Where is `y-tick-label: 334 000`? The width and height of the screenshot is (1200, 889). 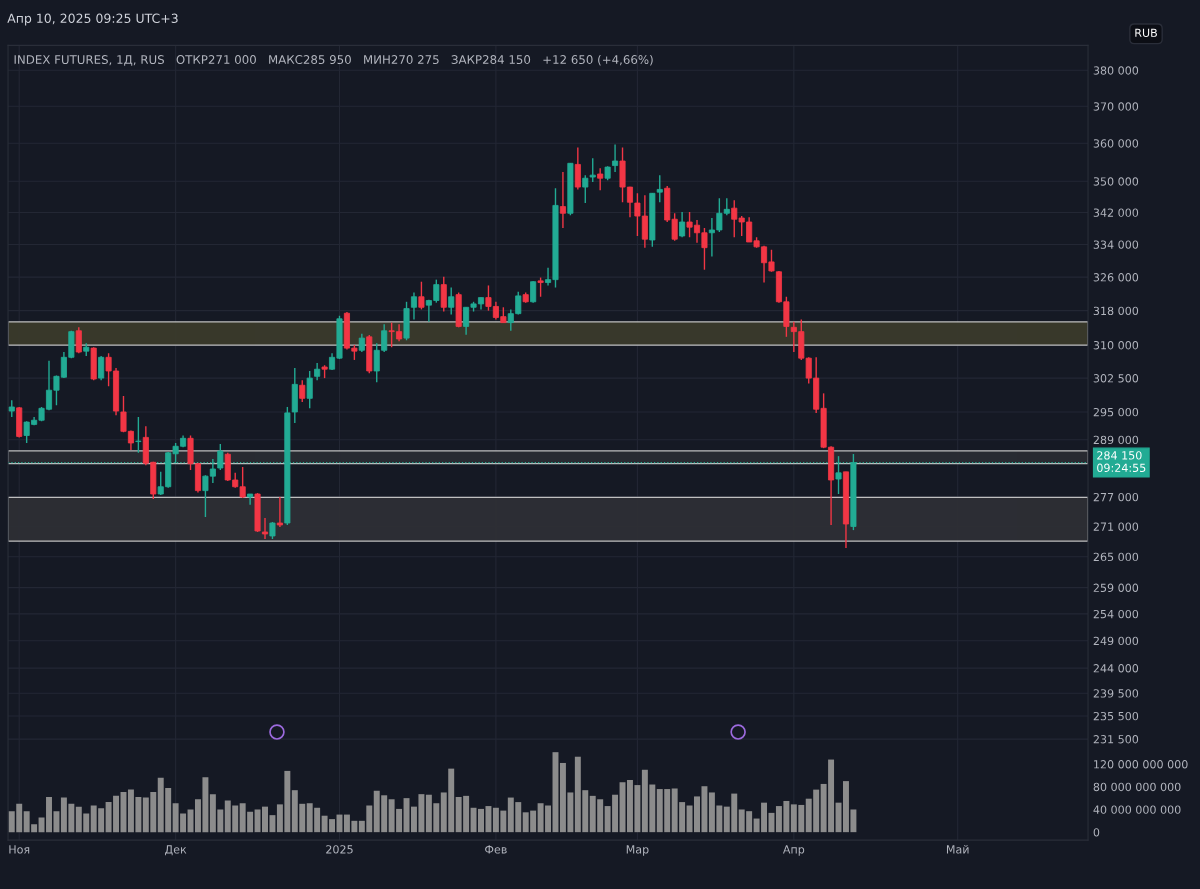
y-tick-label: 334 000 is located at coordinates (1116, 244).